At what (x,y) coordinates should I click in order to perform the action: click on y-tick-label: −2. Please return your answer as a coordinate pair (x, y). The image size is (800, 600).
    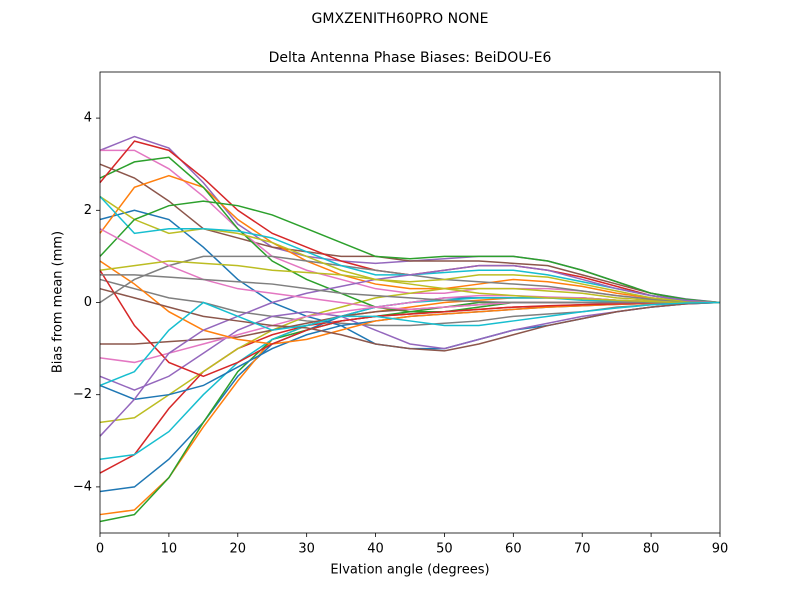
    Looking at the image, I should click on (82, 394).